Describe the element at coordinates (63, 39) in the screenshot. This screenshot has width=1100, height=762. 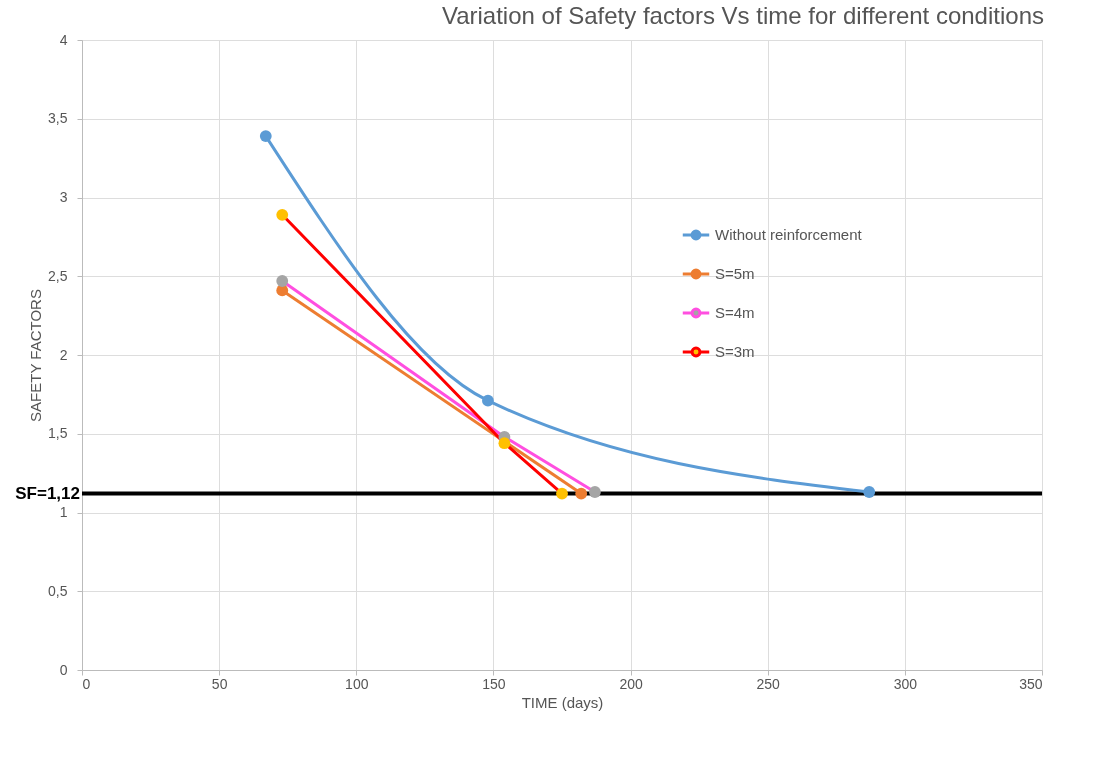
I see `y-tick-label: 4` at that location.